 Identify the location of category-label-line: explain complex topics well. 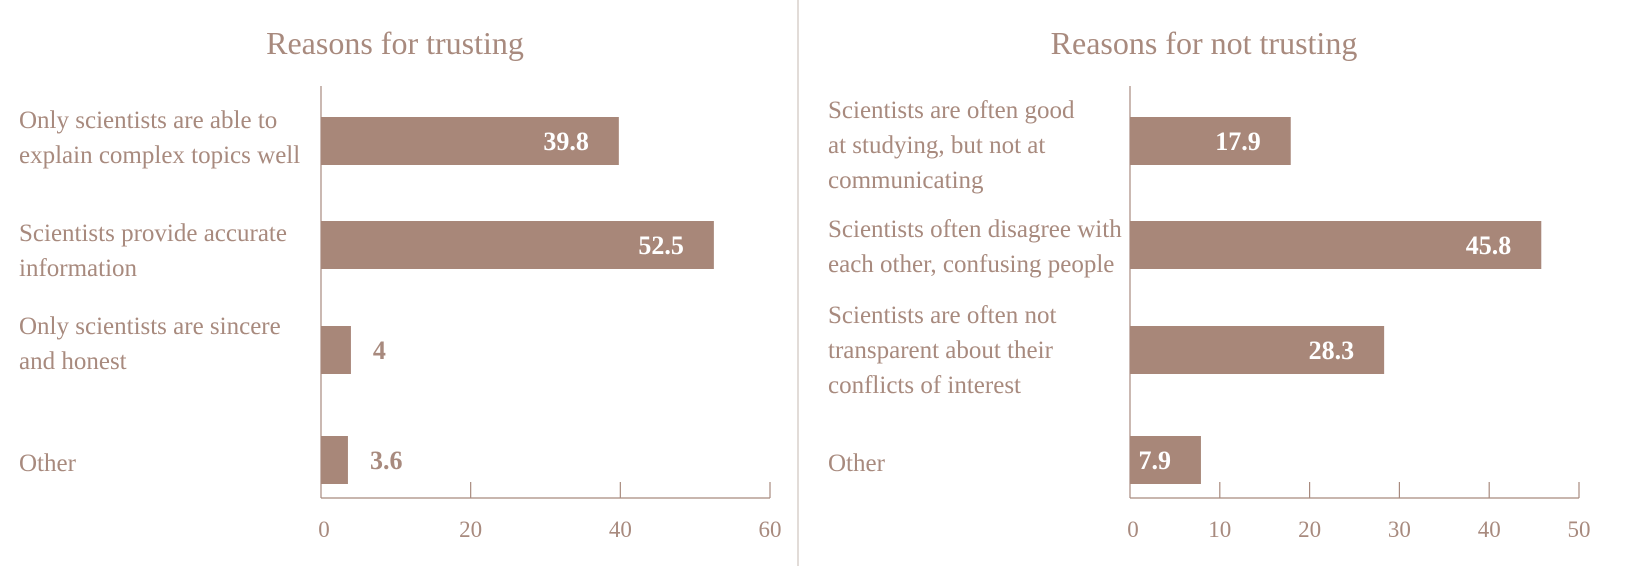
(159, 155).